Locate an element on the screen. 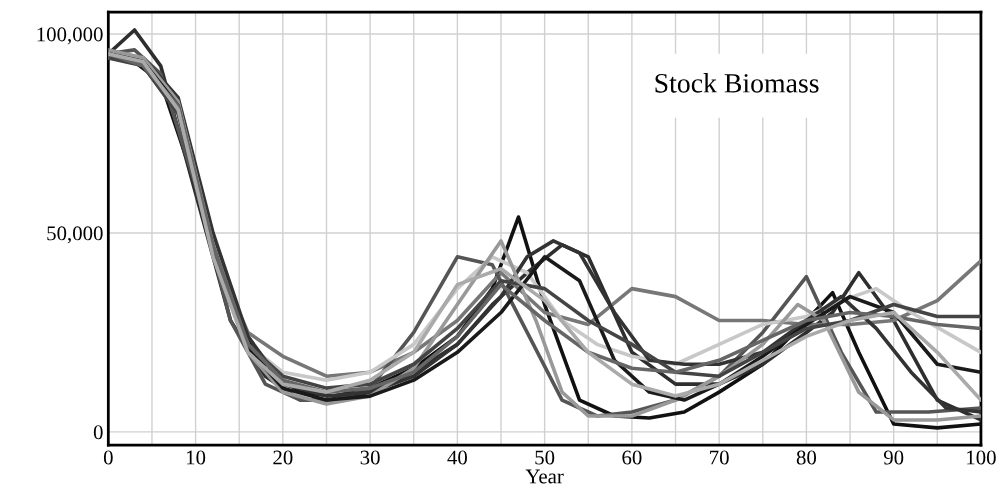  x-axis-title: Year is located at coordinates (544, 476).